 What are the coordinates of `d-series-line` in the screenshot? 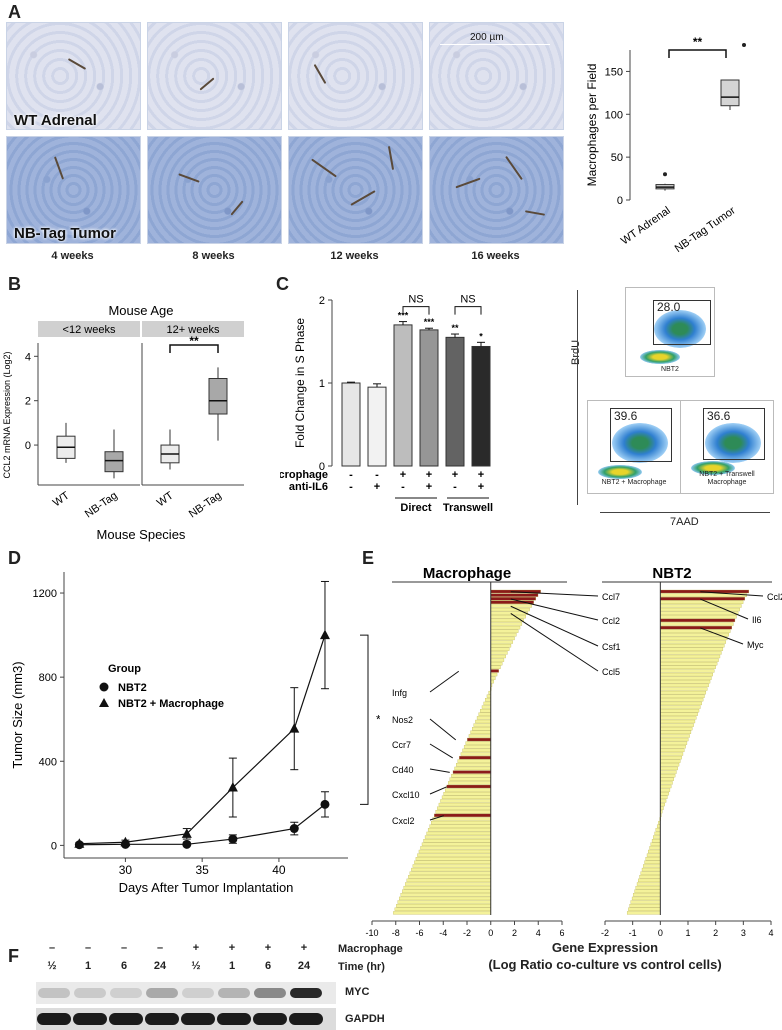 It's located at (202, 739).